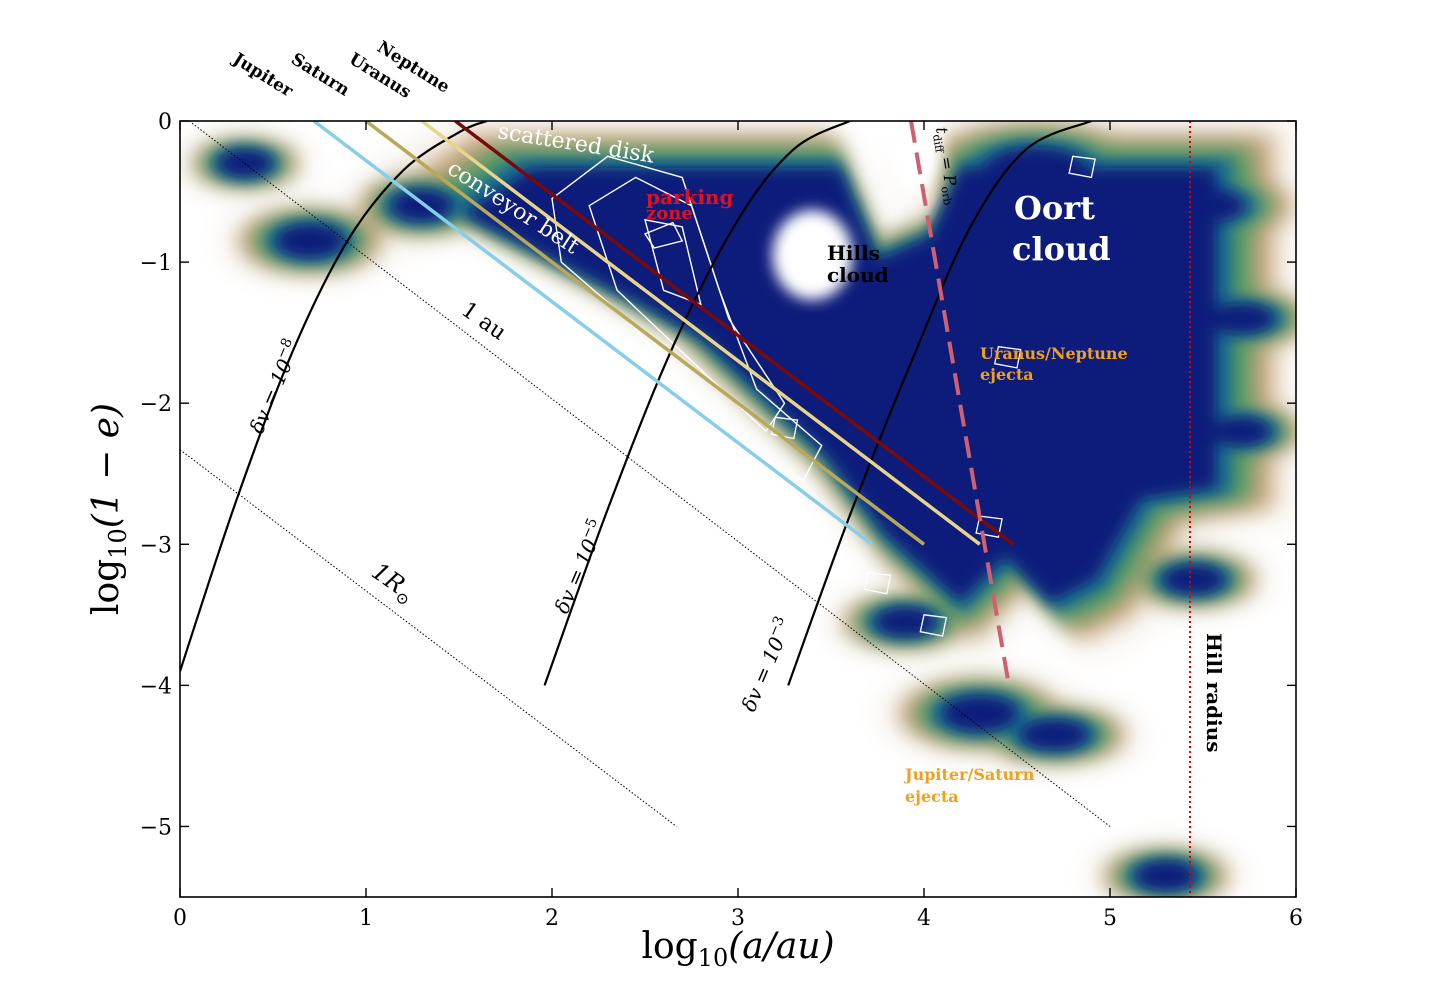 This screenshot has height=1008, width=1440. Describe the element at coordinates (1007, 374) in the screenshot. I see `label-un-ejecta-2: ejecta` at that location.